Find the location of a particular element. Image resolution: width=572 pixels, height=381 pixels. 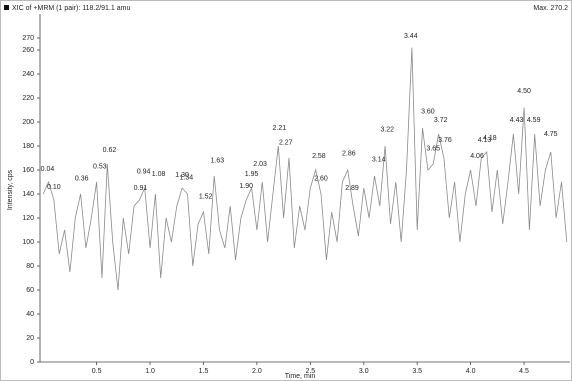

x-tick-label: 1.5 is located at coordinates (204, 371).